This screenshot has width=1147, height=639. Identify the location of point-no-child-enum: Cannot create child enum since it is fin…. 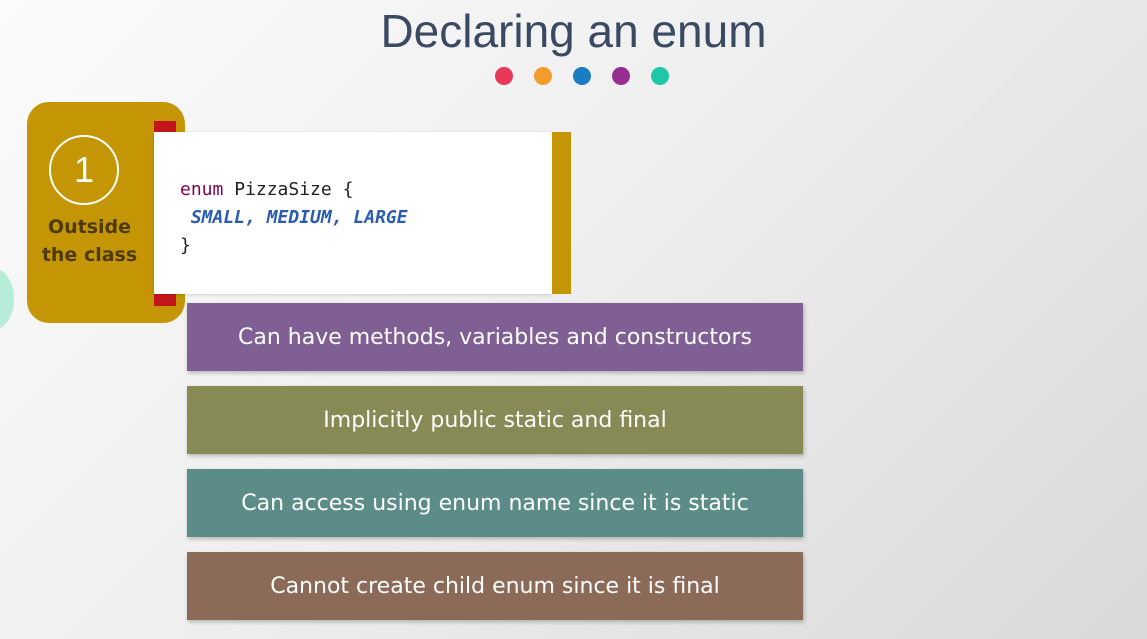
(495, 586).